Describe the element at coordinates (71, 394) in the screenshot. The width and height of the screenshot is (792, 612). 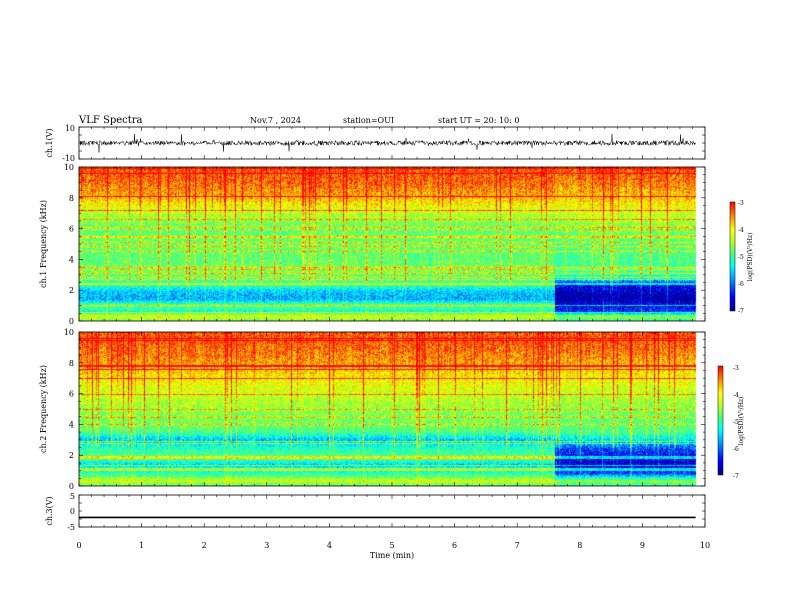
I see `ch2-spectrogram-ytick-label: 6` at that location.